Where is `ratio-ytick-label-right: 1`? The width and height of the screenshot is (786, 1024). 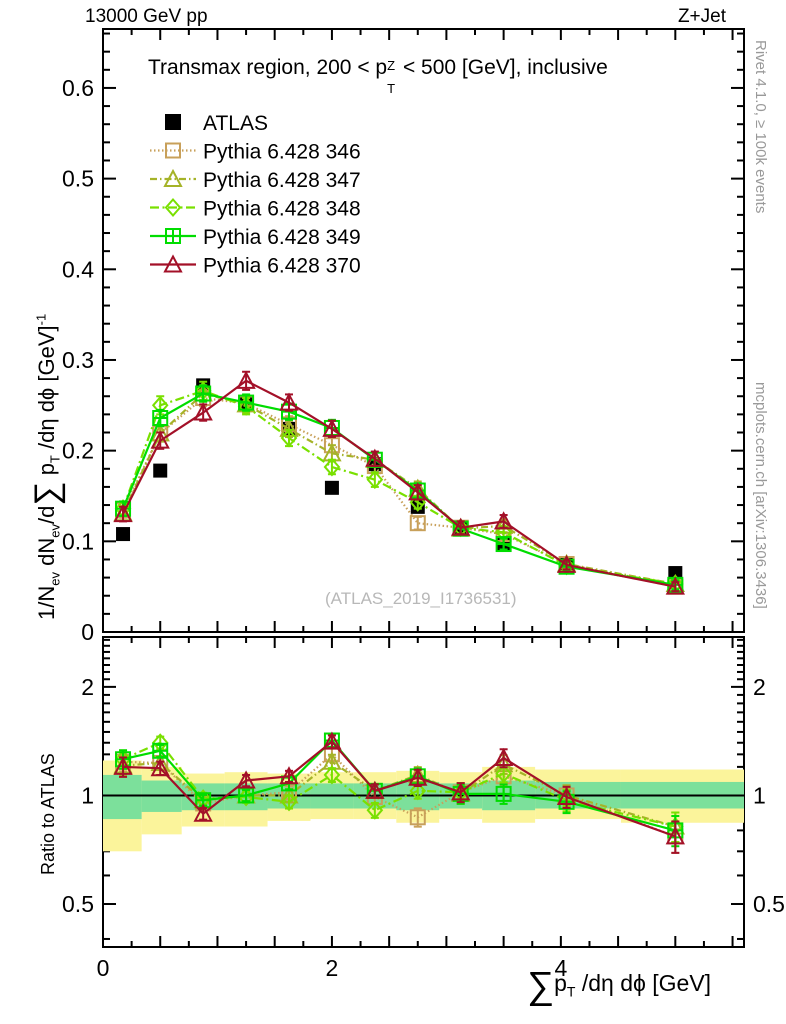
ratio-ytick-label-right: 1 is located at coordinates (759, 795).